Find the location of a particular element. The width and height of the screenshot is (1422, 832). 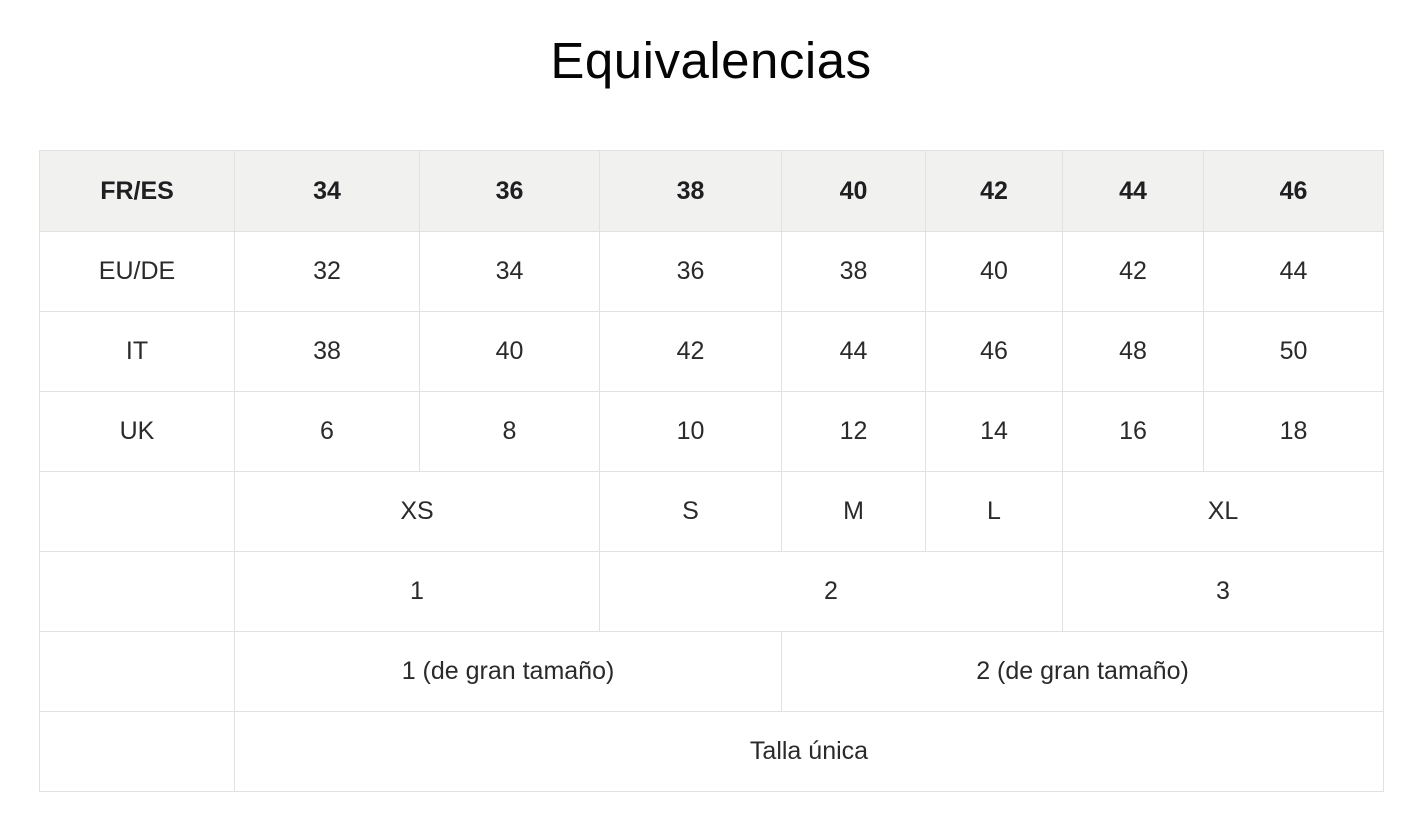

size-cell: 12 is located at coordinates (853, 432).